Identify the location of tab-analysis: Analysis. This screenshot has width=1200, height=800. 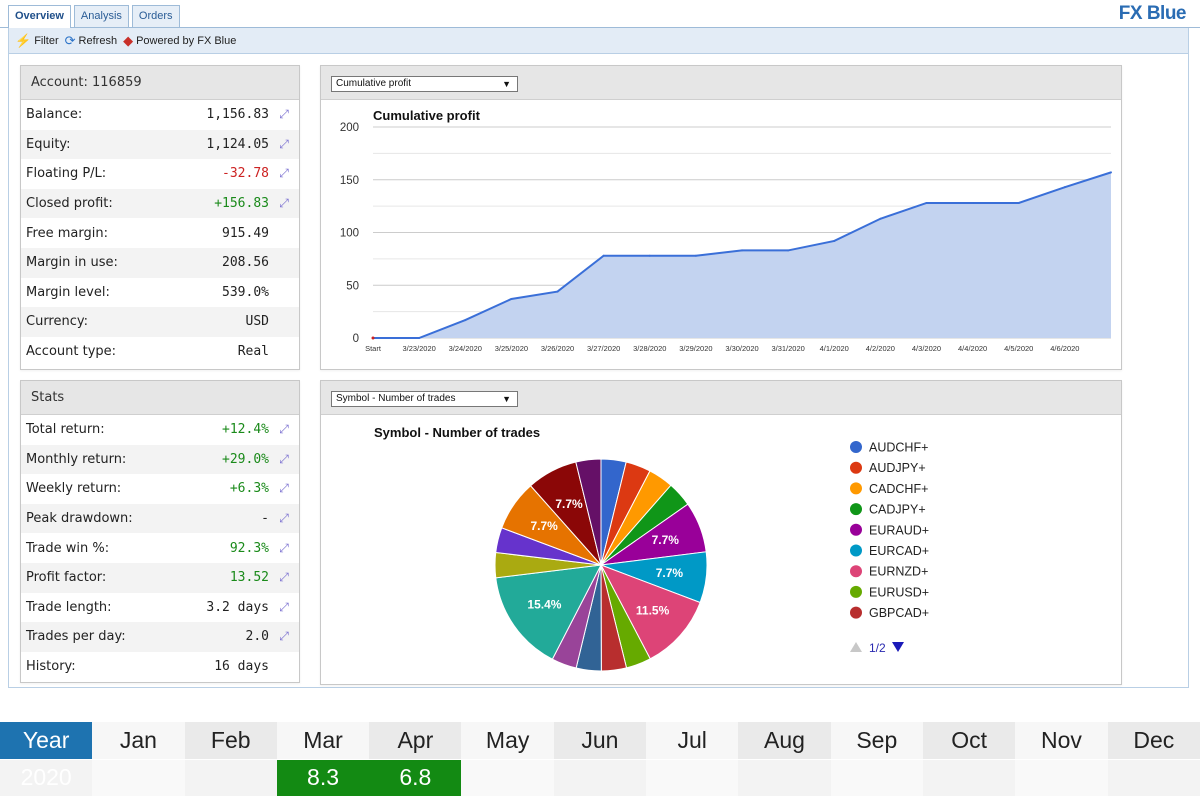
(101, 16).